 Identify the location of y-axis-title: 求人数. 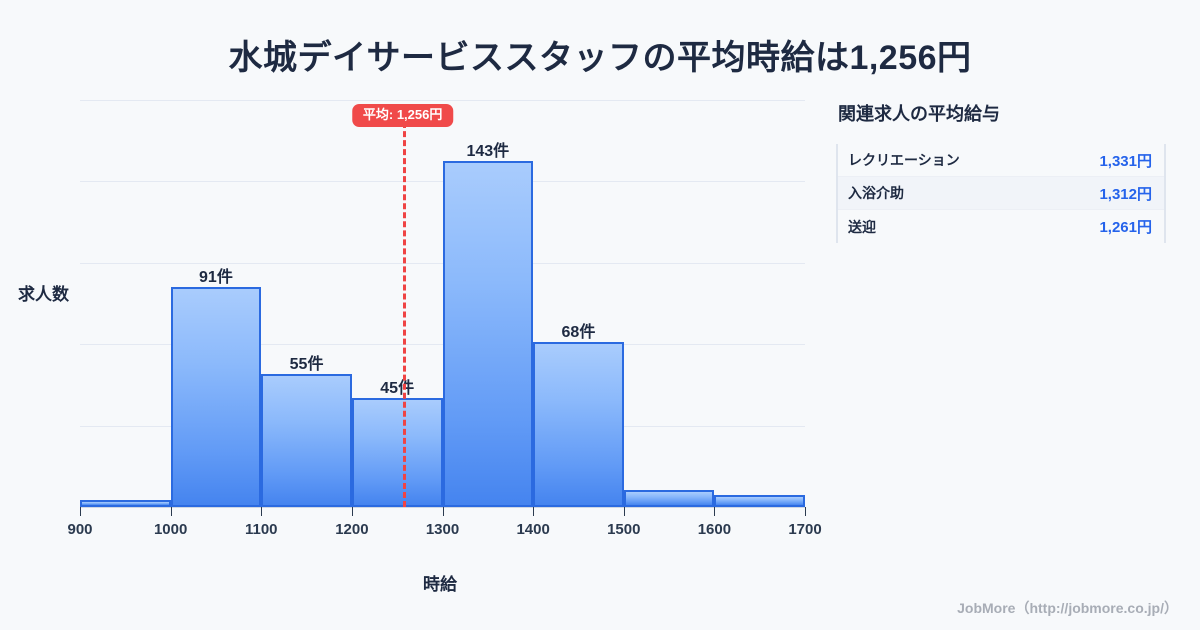
(43, 294).